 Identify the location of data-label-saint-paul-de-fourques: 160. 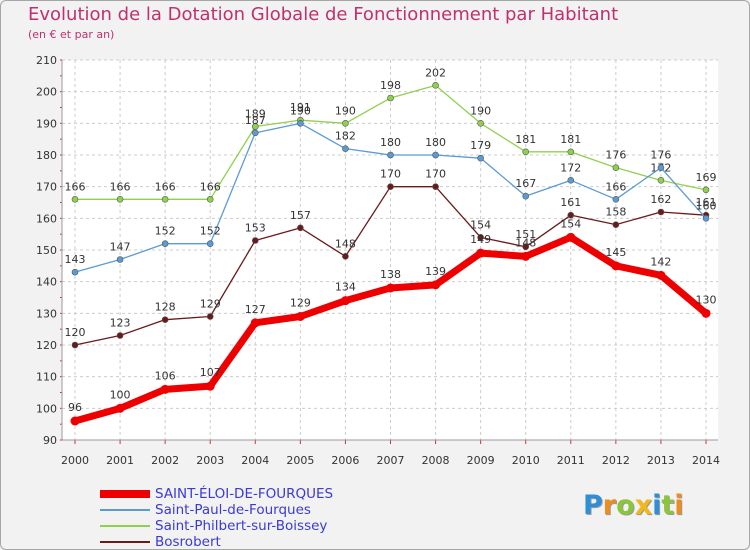
(706, 205).